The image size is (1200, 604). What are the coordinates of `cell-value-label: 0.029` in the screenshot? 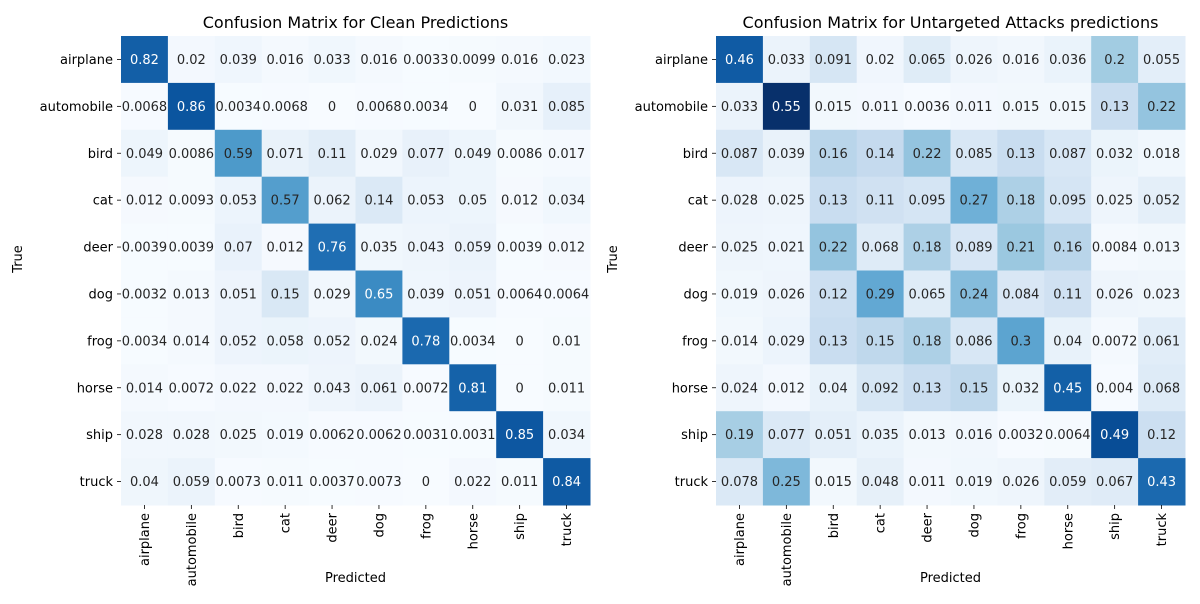 It's located at (786, 341).